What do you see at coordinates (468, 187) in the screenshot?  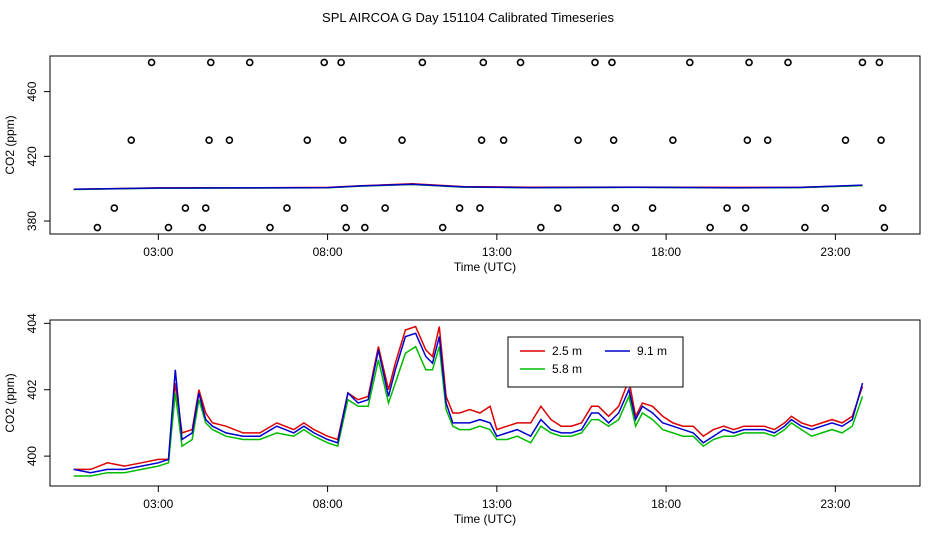 I see `series-line-9-1-m` at bounding box center [468, 187].